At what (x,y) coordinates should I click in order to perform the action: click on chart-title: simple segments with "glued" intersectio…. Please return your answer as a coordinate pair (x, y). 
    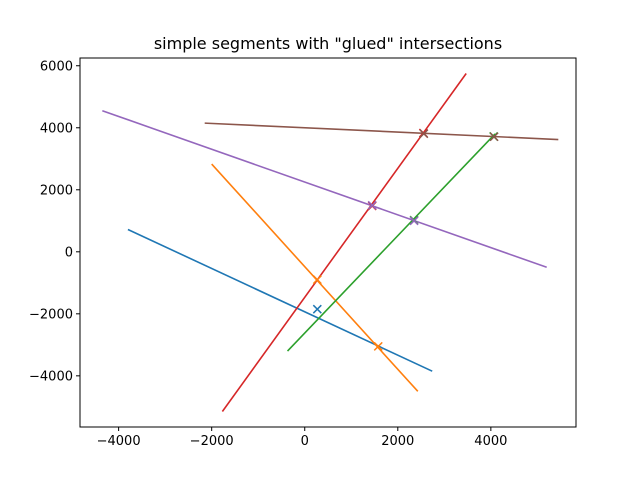
    Looking at the image, I should click on (328, 43).